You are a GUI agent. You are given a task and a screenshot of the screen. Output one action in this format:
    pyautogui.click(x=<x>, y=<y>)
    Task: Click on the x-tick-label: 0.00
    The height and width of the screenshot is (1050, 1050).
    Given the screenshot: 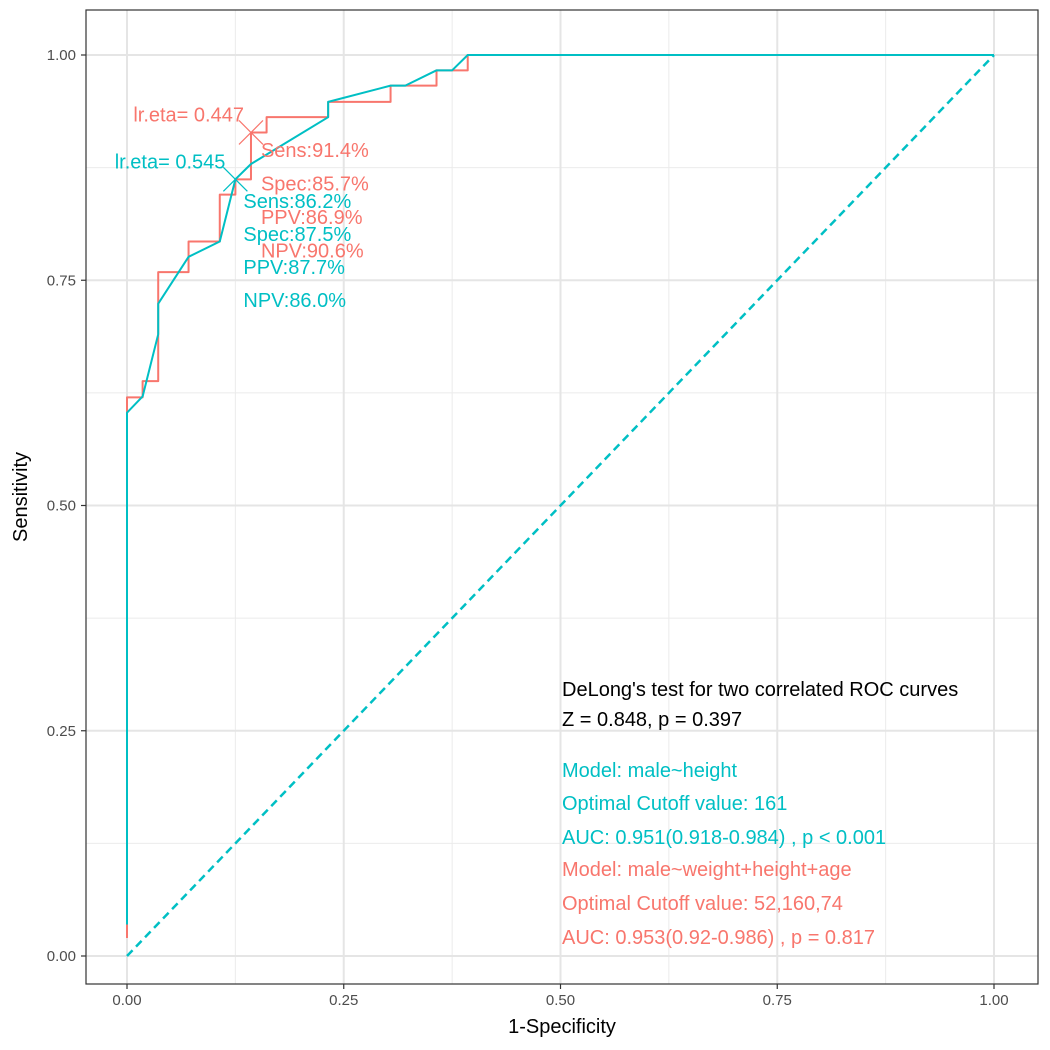 What is the action you would take?
    pyautogui.click(x=126, y=1000)
    